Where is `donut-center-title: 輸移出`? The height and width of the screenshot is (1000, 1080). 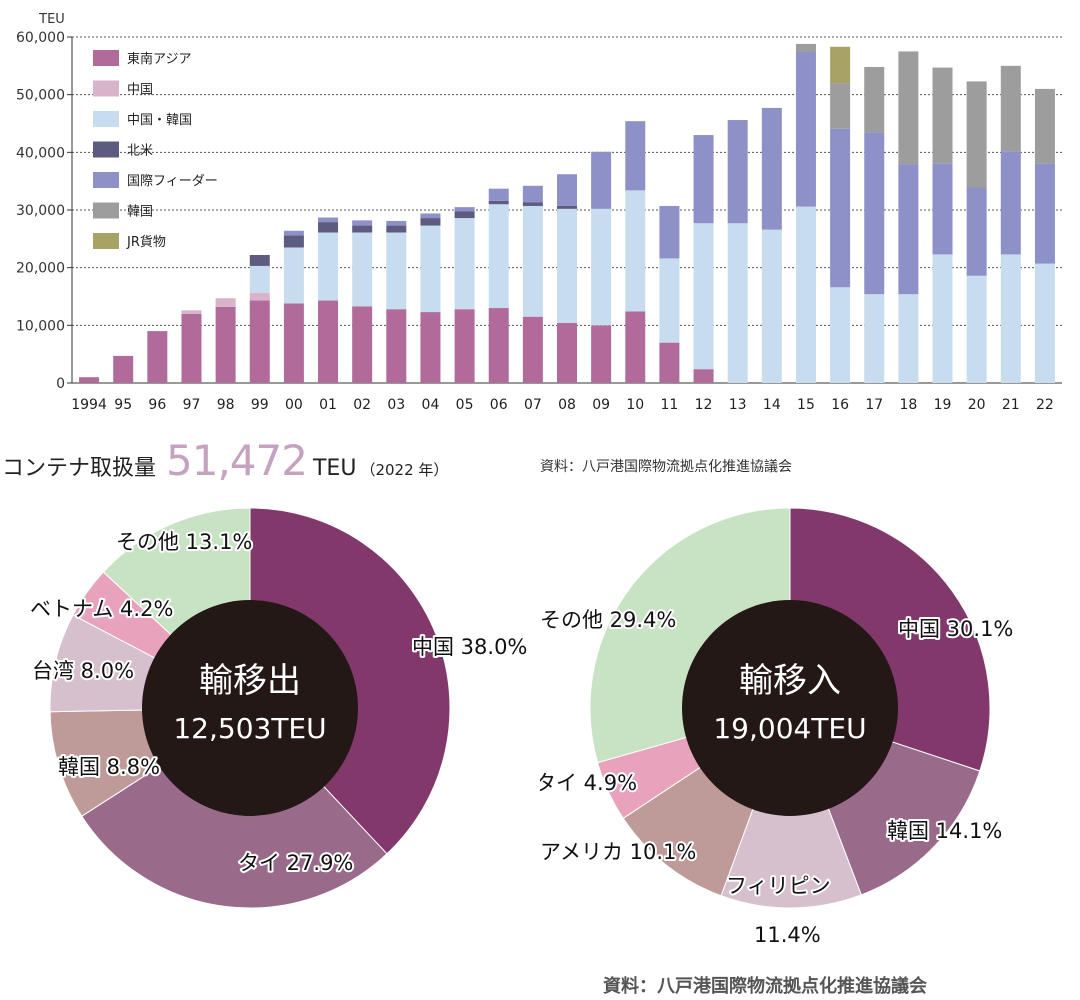
donut-center-title: 輸移出 is located at coordinates (250, 681).